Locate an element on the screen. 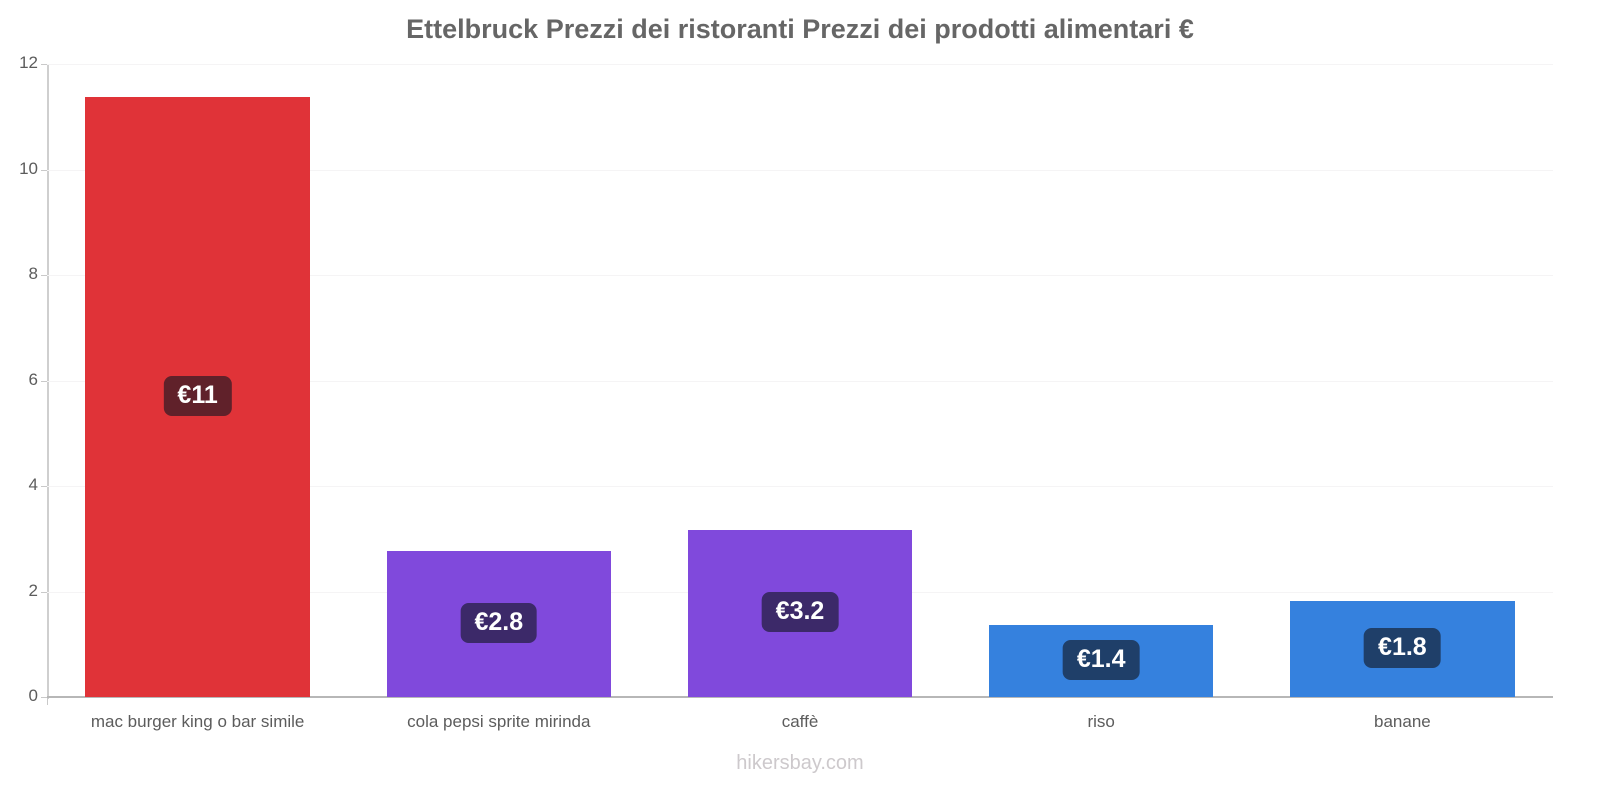 This screenshot has width=1600, height=800. y-tick-label: 8 is located at coordinates (33, 273).